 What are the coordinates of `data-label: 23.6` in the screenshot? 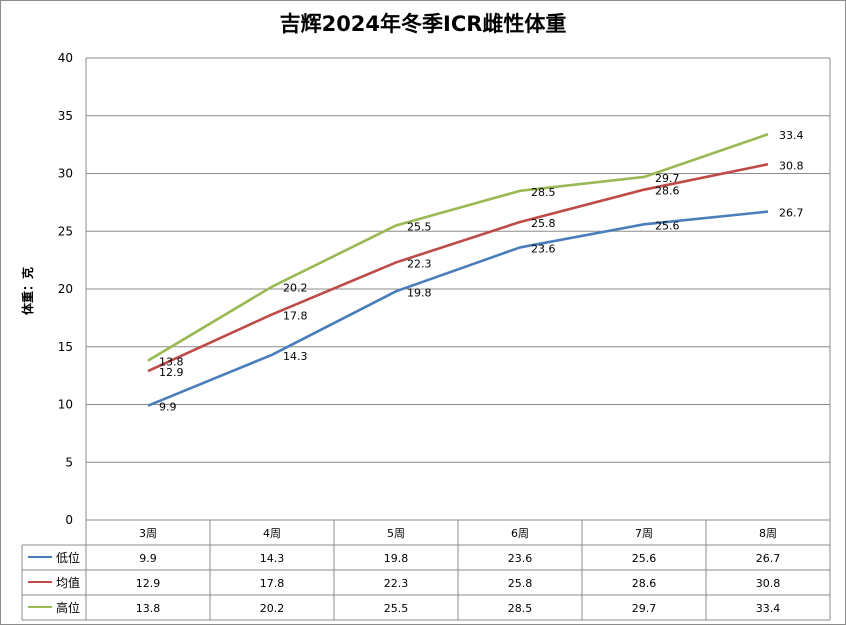 It's located at (543, 248).